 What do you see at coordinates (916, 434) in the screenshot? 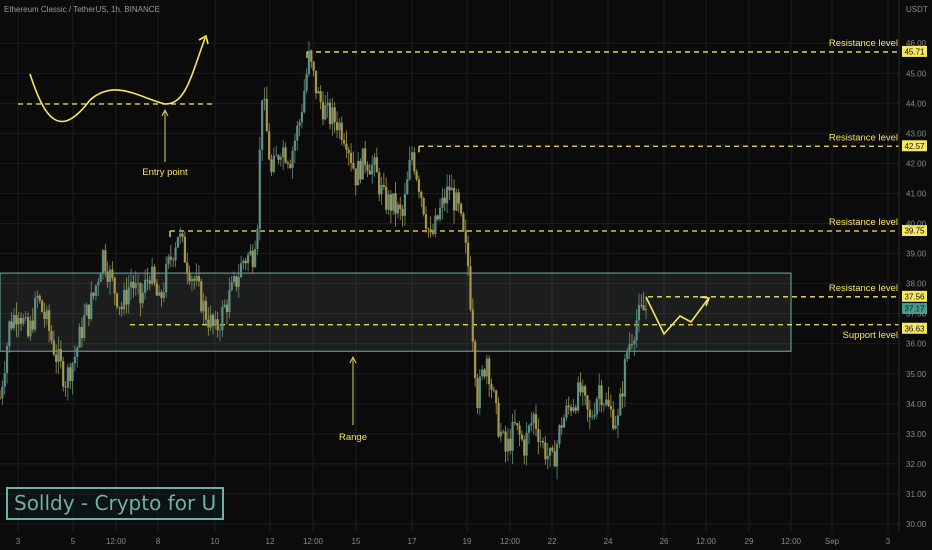
I see `y-tick-label: 33.00` at bounding box center [916, 434].